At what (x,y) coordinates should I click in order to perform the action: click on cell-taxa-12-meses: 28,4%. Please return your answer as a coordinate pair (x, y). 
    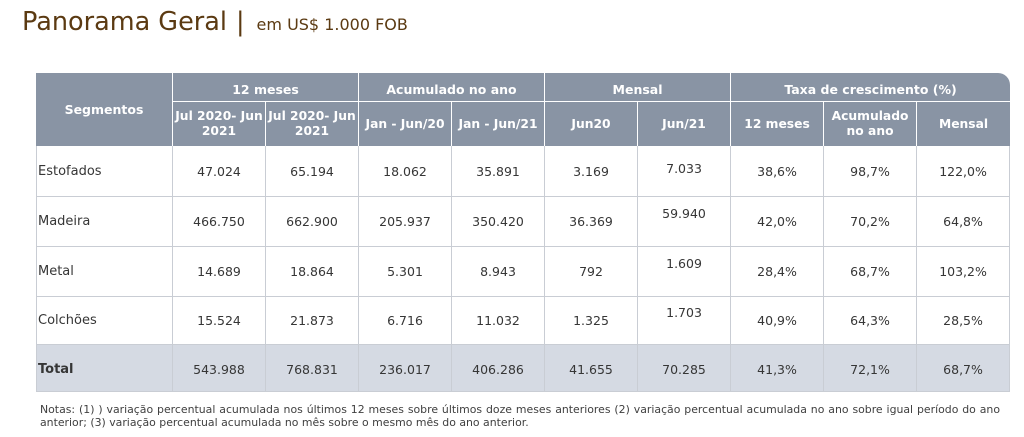
    Looking at the image, I should click on (778, 272).